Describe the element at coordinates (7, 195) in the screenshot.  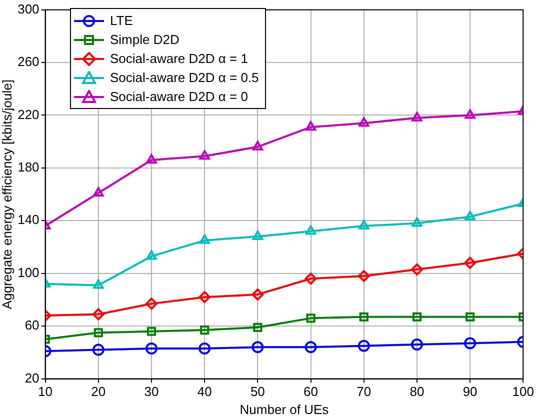
I see `y-axis-title: Aggregate energy efficiency [kbits/joule]` at that location.